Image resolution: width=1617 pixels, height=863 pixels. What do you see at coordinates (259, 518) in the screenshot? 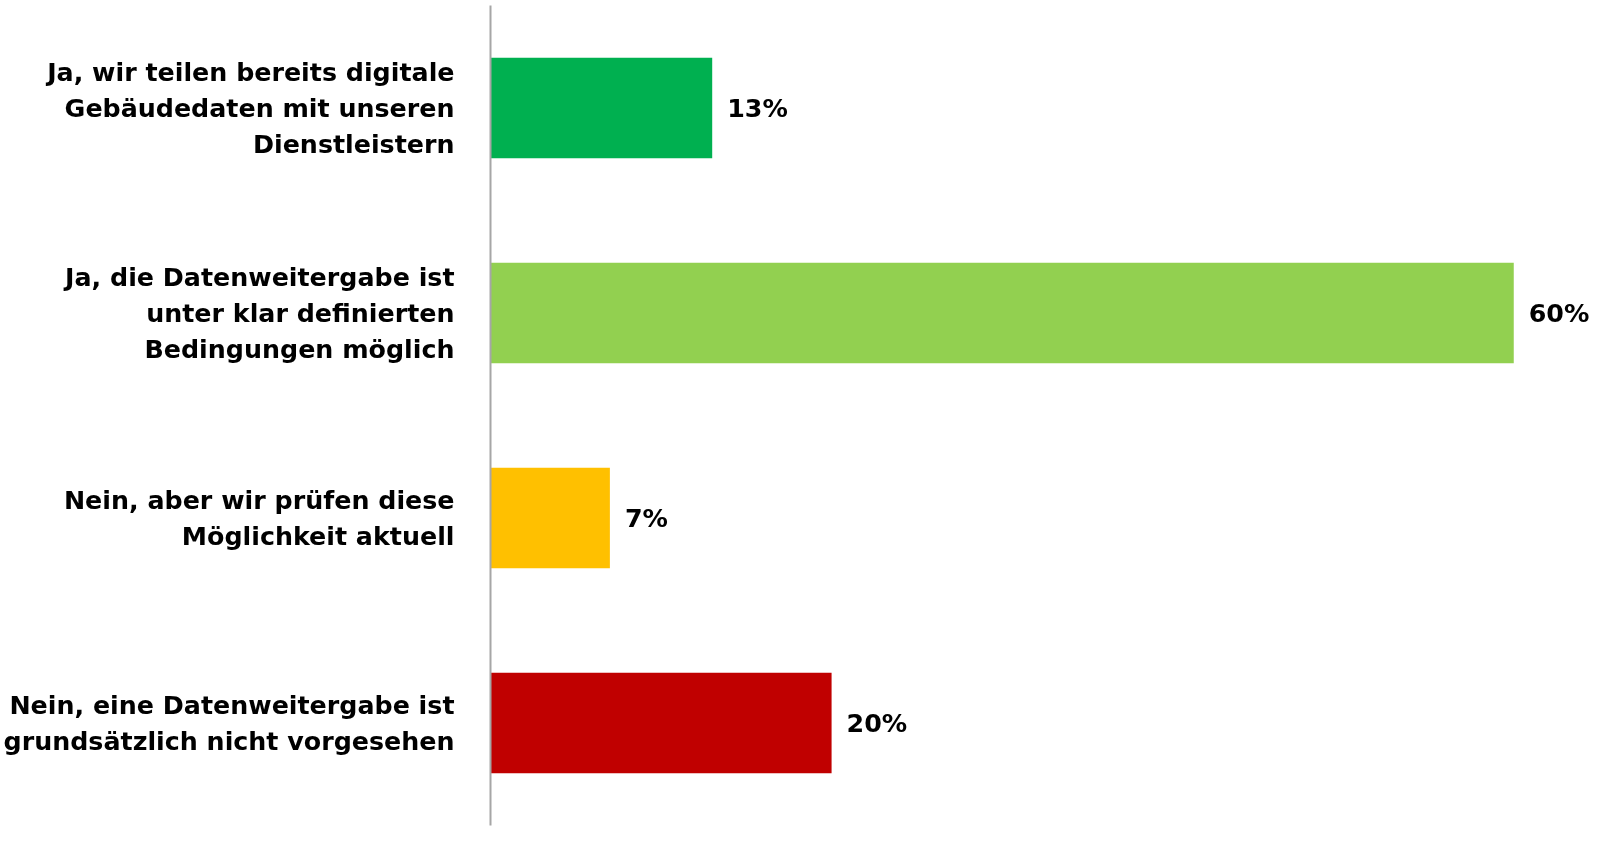
I see `y-tick-label: Nein, aber wir prüfen diese Möglichkeit aktuell` at bounding box center [259, 518].